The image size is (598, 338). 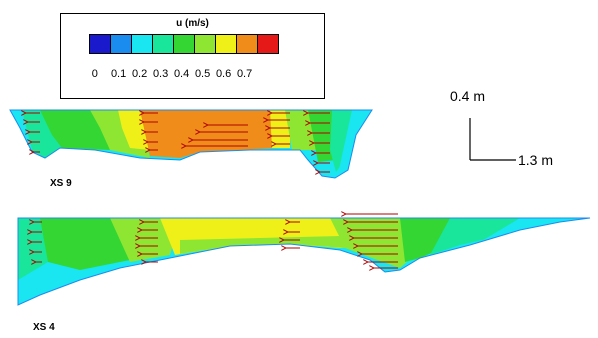 What do you see at coordinates (492, 139) in the screenshot?
I see `scale-bar` at bounding box center [492, 139].